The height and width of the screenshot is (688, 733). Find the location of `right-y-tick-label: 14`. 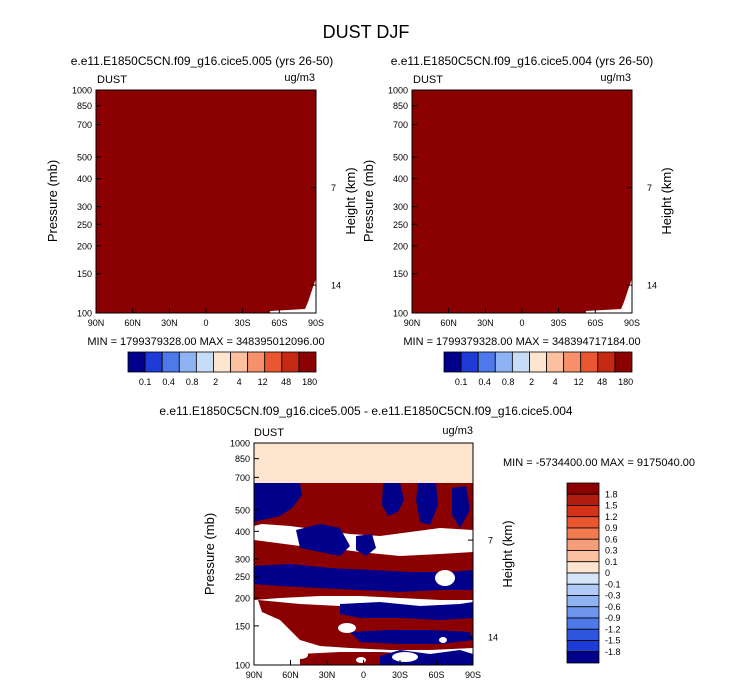

right-y-tick-label: 14 is located at coordinates (493, 638).